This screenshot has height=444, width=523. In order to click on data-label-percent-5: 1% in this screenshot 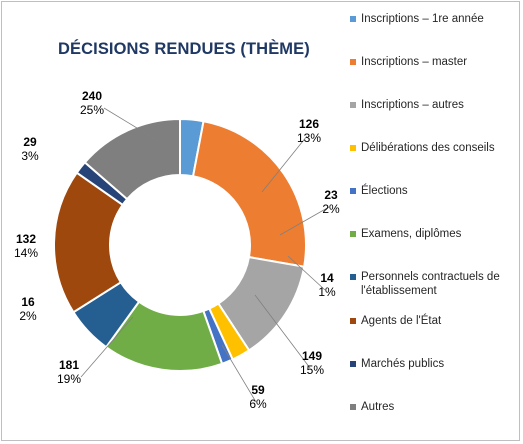, I will do `click(327, 292)`.